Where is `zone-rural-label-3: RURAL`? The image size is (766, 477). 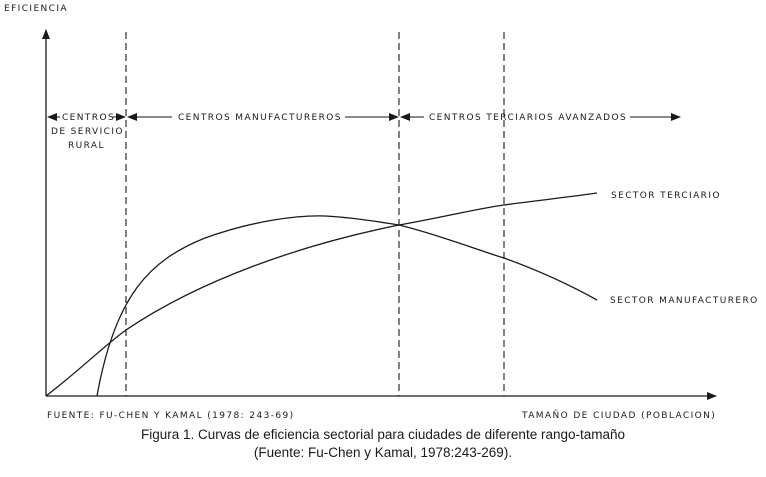
zone-rural-label-3: RURAL is located at coordinates (86, 146).